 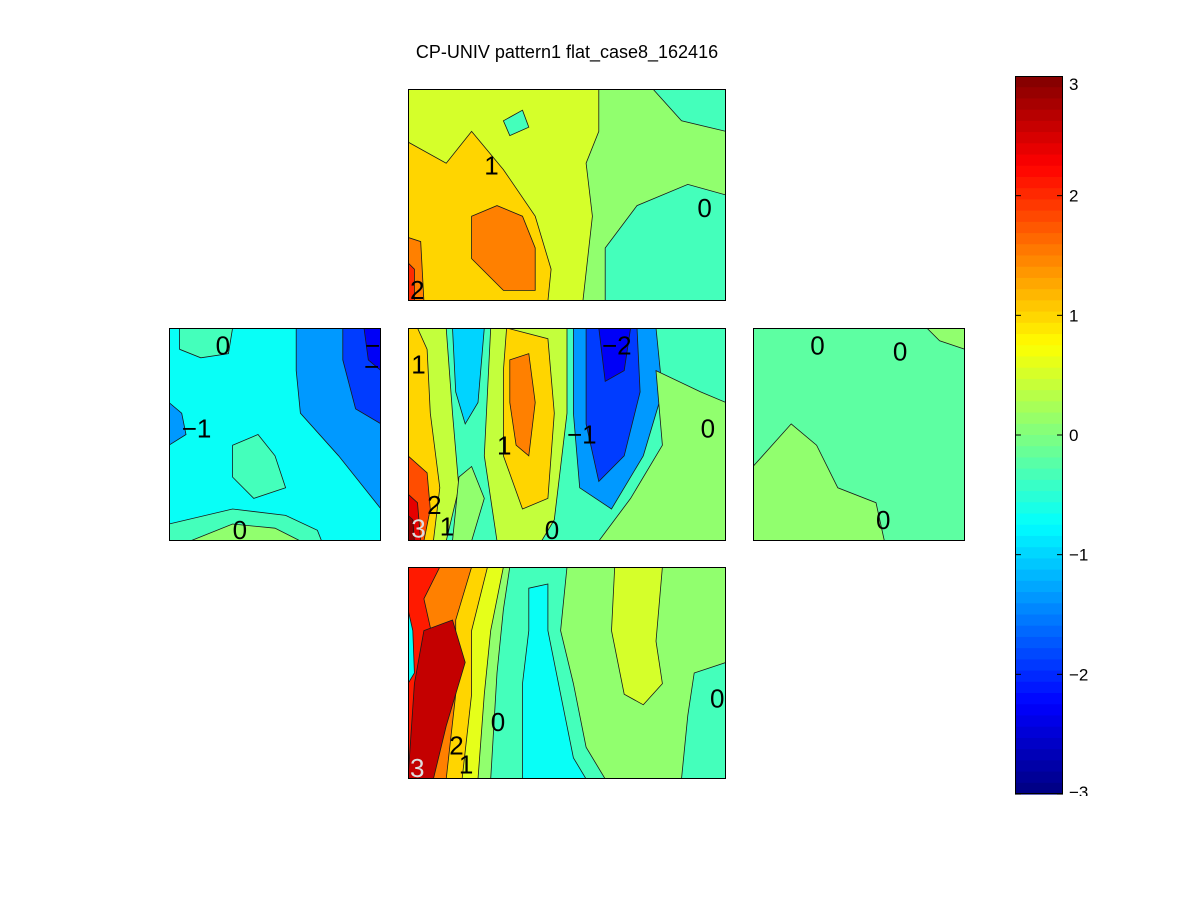 I want to click on contour-label-left-0: 0, so click(x=223, y=345).